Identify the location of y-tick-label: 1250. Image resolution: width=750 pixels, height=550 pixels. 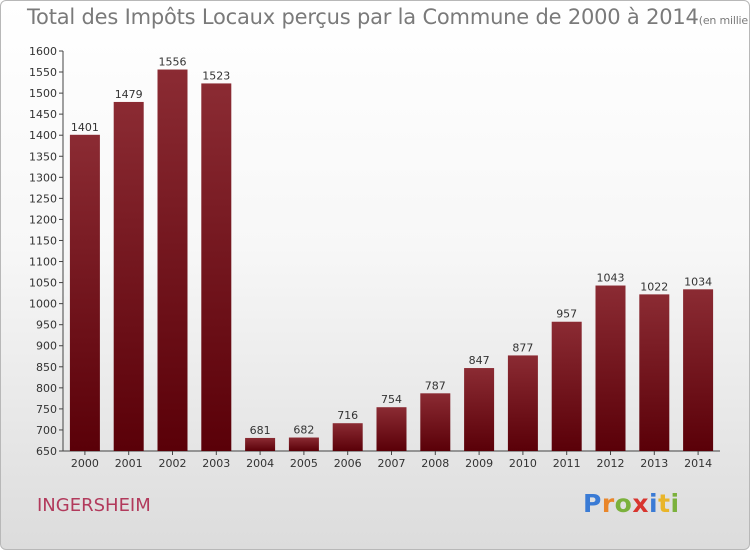
(43, 198).